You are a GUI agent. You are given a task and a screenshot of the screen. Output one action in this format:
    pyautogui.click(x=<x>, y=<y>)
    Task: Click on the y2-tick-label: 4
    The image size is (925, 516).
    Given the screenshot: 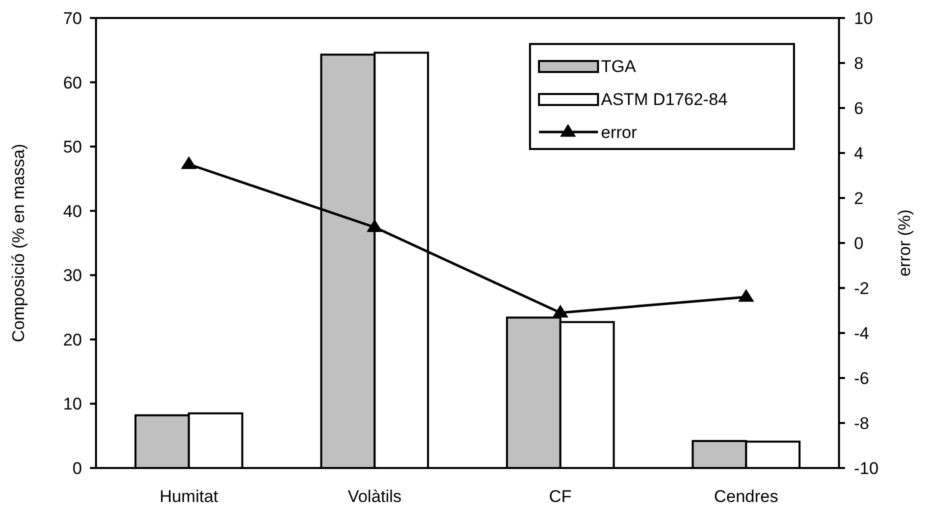 What is the action you would take?
    pyautogui.click(x=859, y=153)
    